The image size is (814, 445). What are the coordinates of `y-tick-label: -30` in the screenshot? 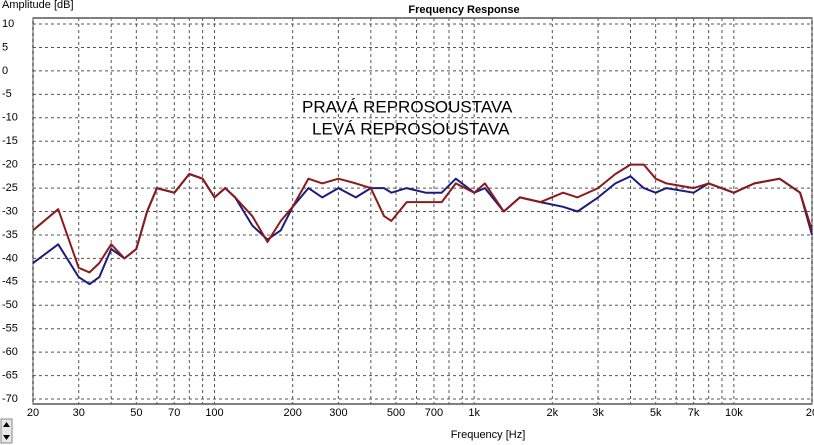 It's located at (10, 211).